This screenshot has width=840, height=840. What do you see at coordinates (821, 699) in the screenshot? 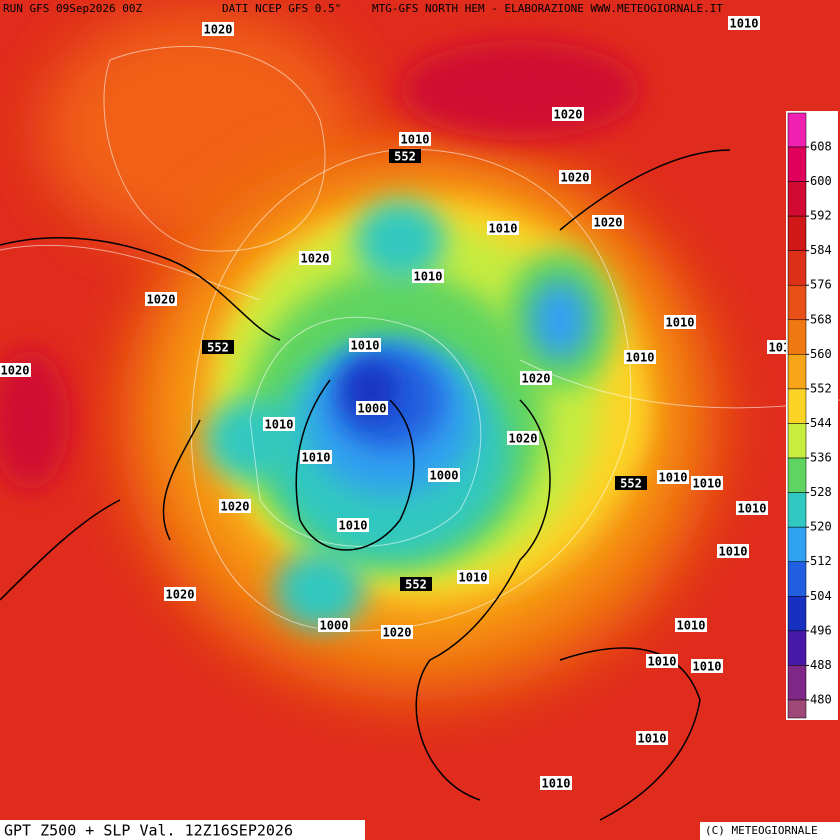
I see `colorbar-label: 480` at bounding box center [821, 699].